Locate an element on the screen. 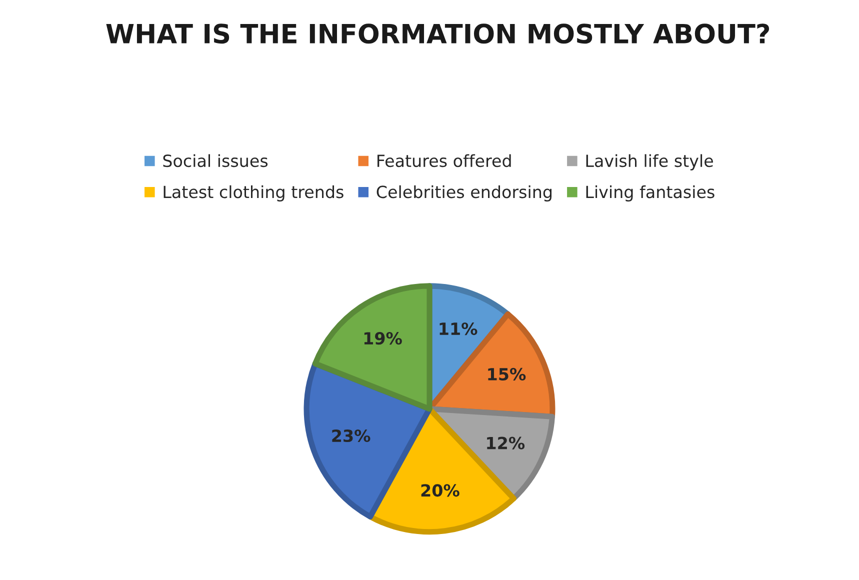 The image size is (859, 580). data-label: 12% is located at coordinates (506, 443).